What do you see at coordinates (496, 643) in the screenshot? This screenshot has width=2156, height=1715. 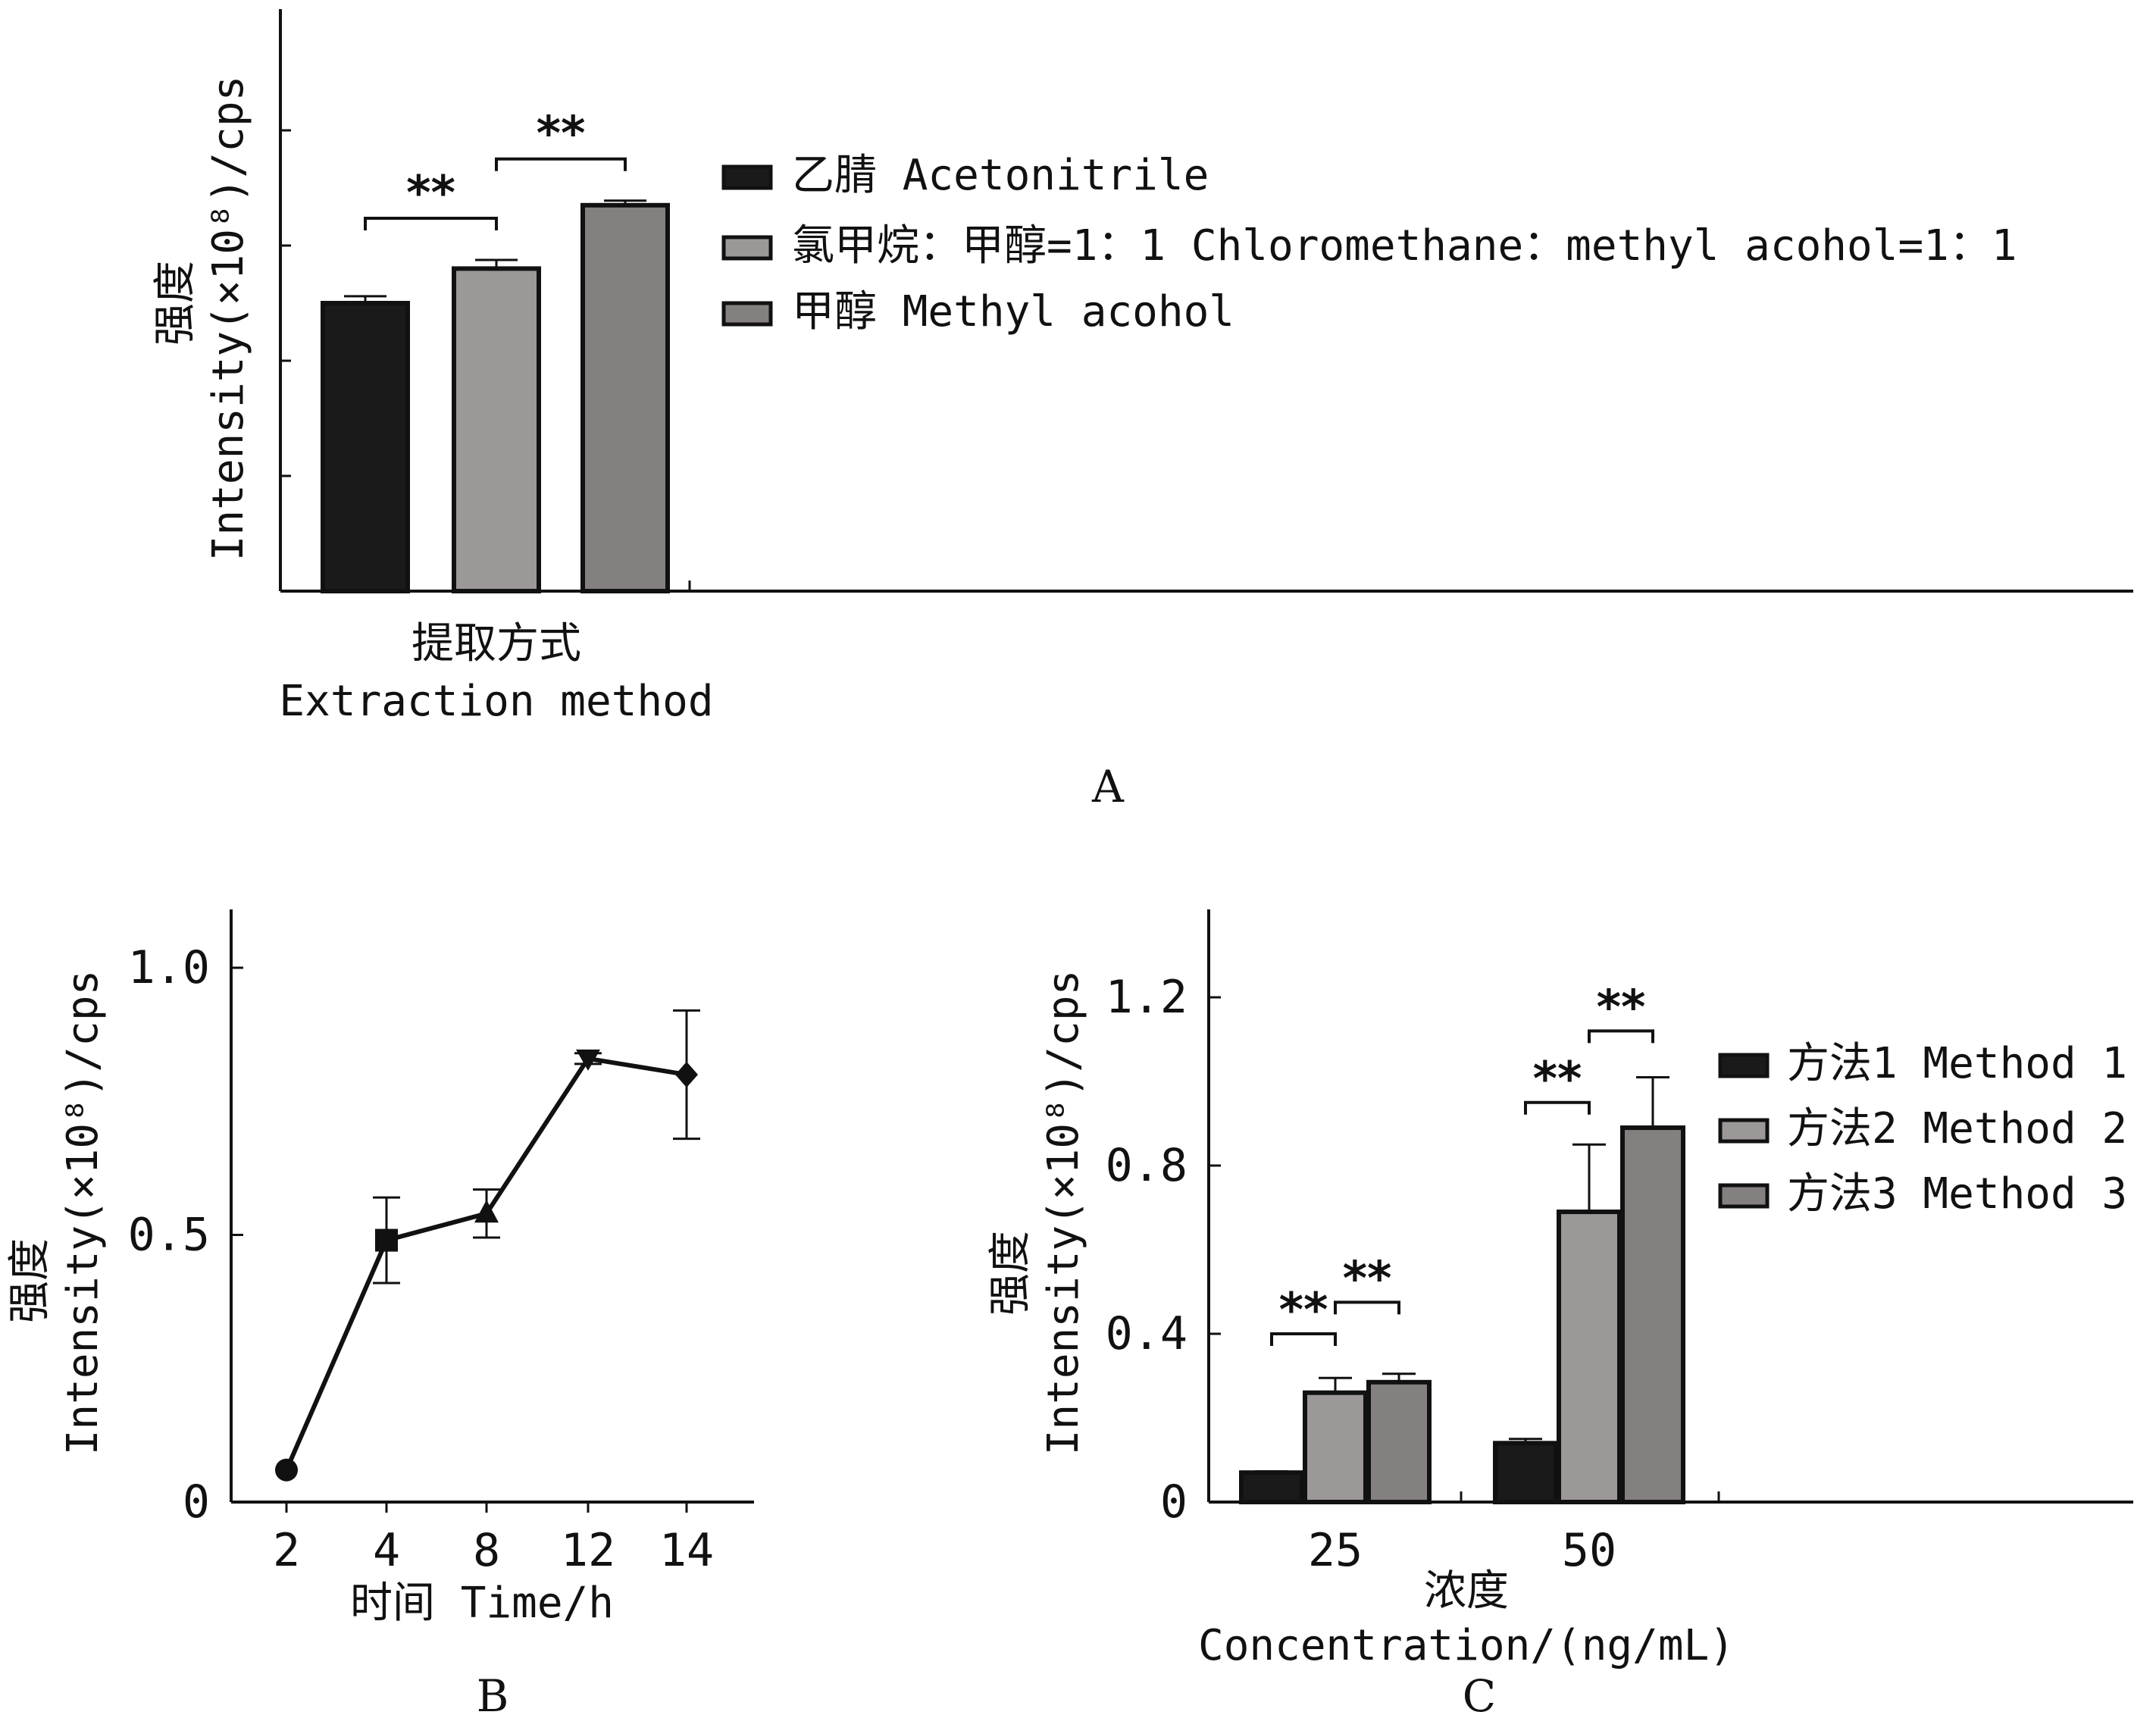 I see `x-axis-label-zh: 提取方式` at bounding box center [496, 643].